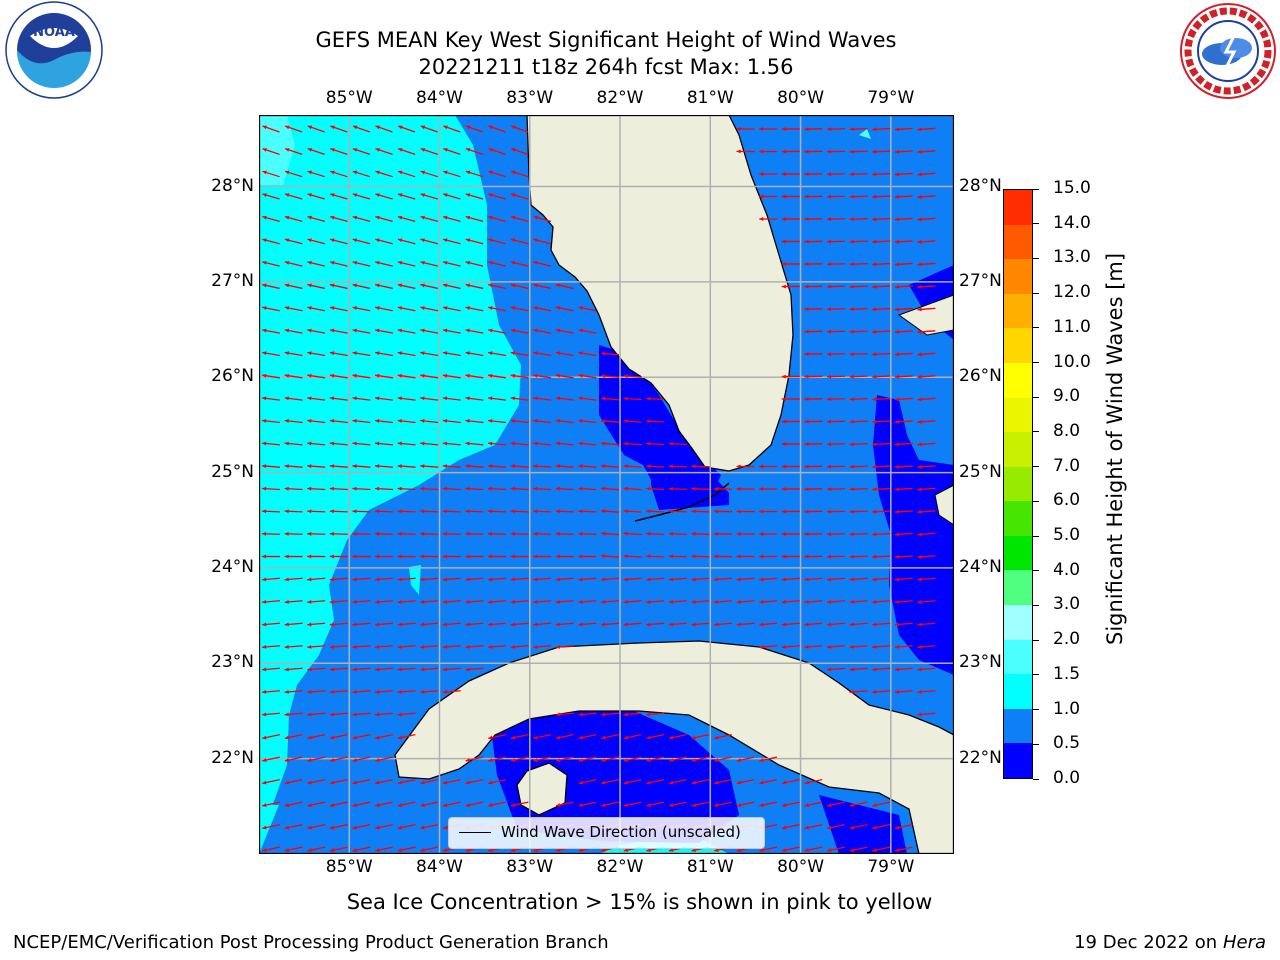  Describe the element at coordinates (1067, 465) in the screenshot. I see `colorbar-tick-label: 7.0` at that location.